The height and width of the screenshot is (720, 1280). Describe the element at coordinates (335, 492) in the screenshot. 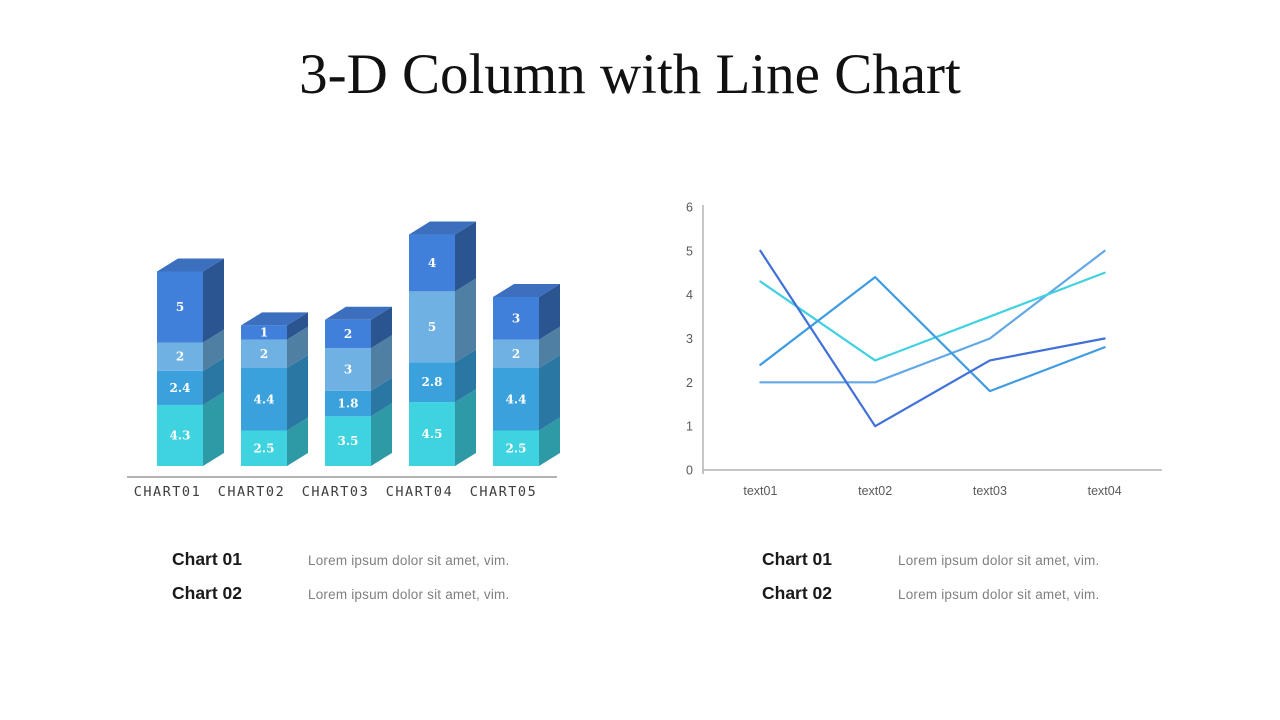

I see `column-category-label: CHART03` at that location.